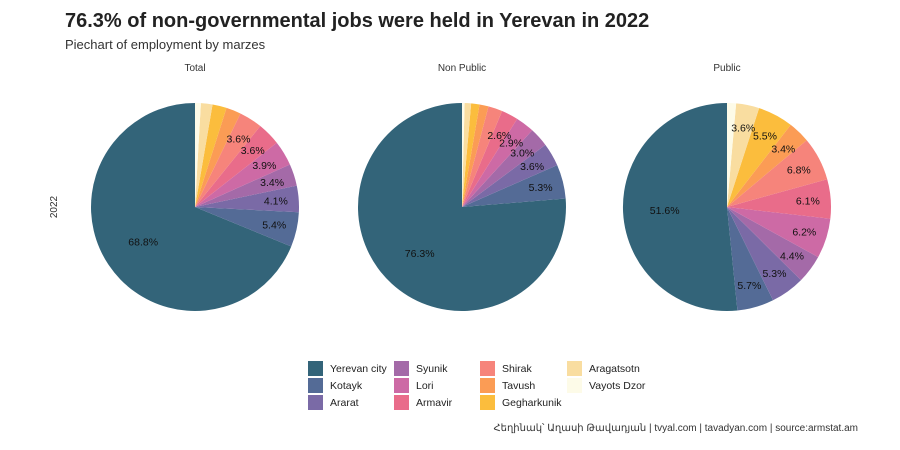 The height and width of the screenshot is (450, 900). I want to click on legend-item-aragatsotn: Aragatsotn, so click(617, 368).